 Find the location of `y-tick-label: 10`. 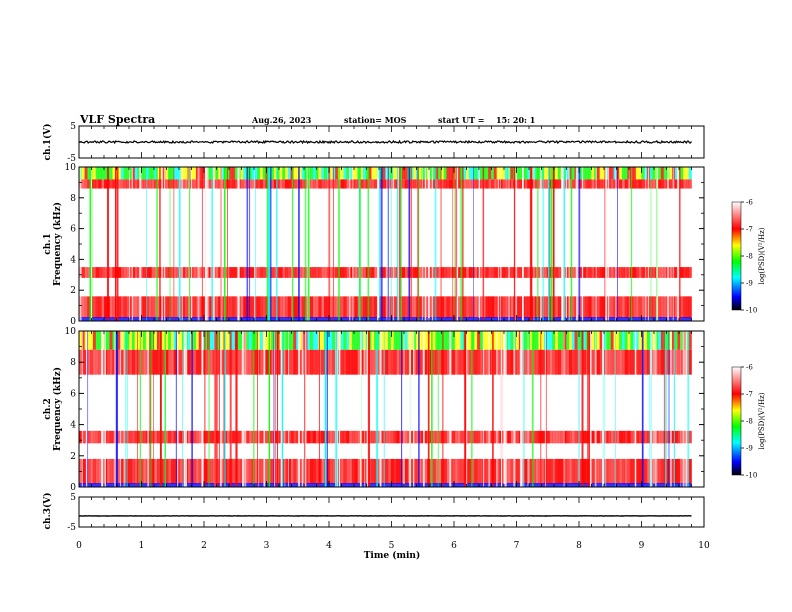

y-tick-label: 10 is located at coordinates (71, 168).